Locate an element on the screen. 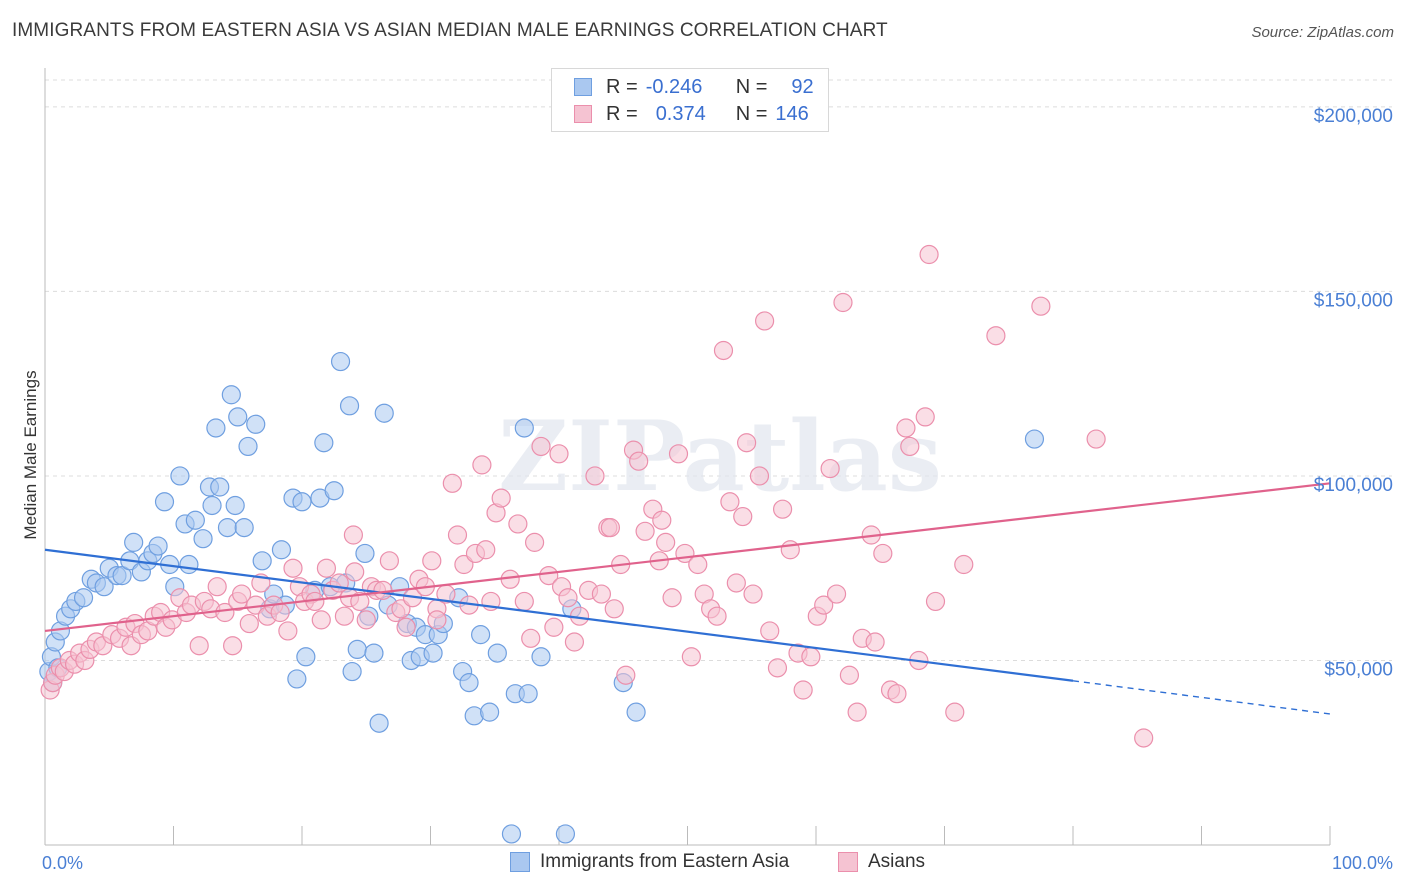 The height and width of the screenshot is (892, 1406). legend-item-asians: Asians is located at coordinates (881, 862).